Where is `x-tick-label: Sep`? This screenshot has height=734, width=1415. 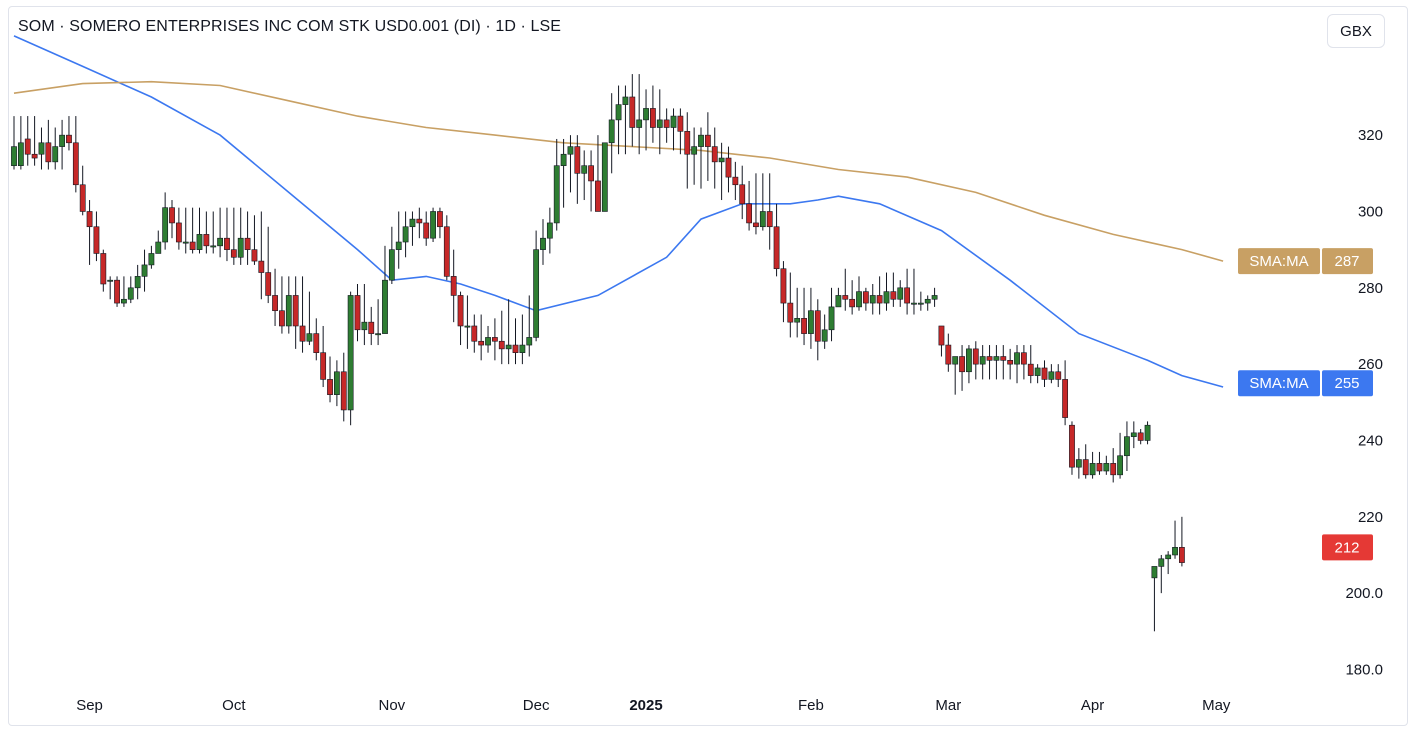 x-tick-label: Sep is located at coordinates (89, 705).